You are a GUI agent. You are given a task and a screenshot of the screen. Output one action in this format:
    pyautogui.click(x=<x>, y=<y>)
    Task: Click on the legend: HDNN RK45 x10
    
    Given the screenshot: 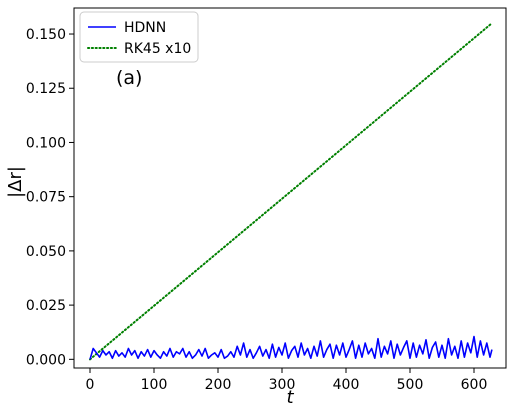 What is the action you would take?
    pyautogui.click(x=139, y=37)
    